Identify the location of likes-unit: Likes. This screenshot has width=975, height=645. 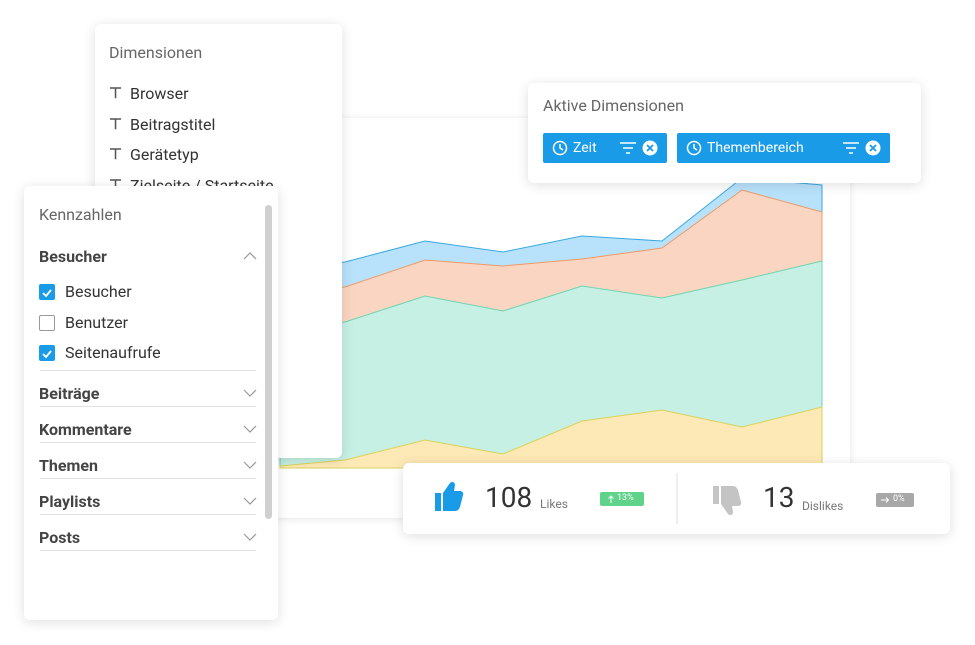
(554, 504).